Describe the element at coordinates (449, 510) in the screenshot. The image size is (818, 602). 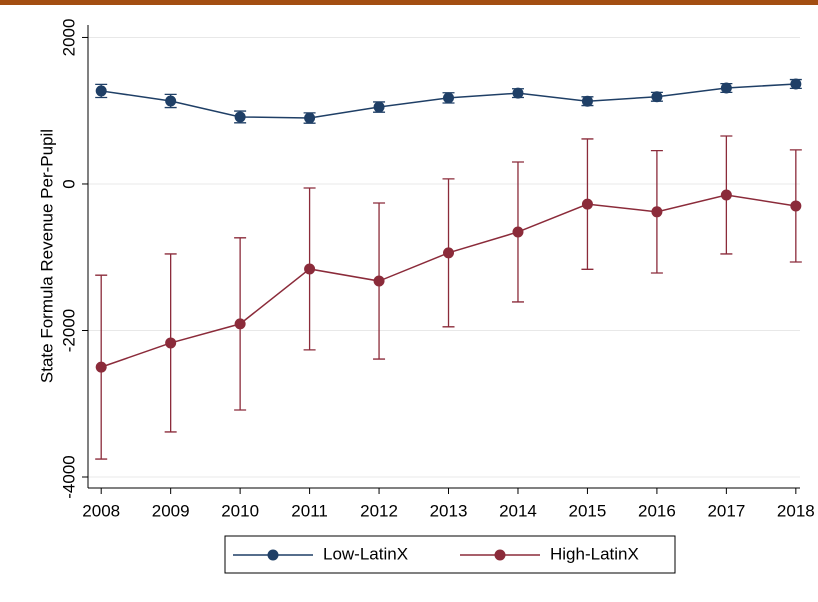
I see `x-tick-label: 2013` at that location.